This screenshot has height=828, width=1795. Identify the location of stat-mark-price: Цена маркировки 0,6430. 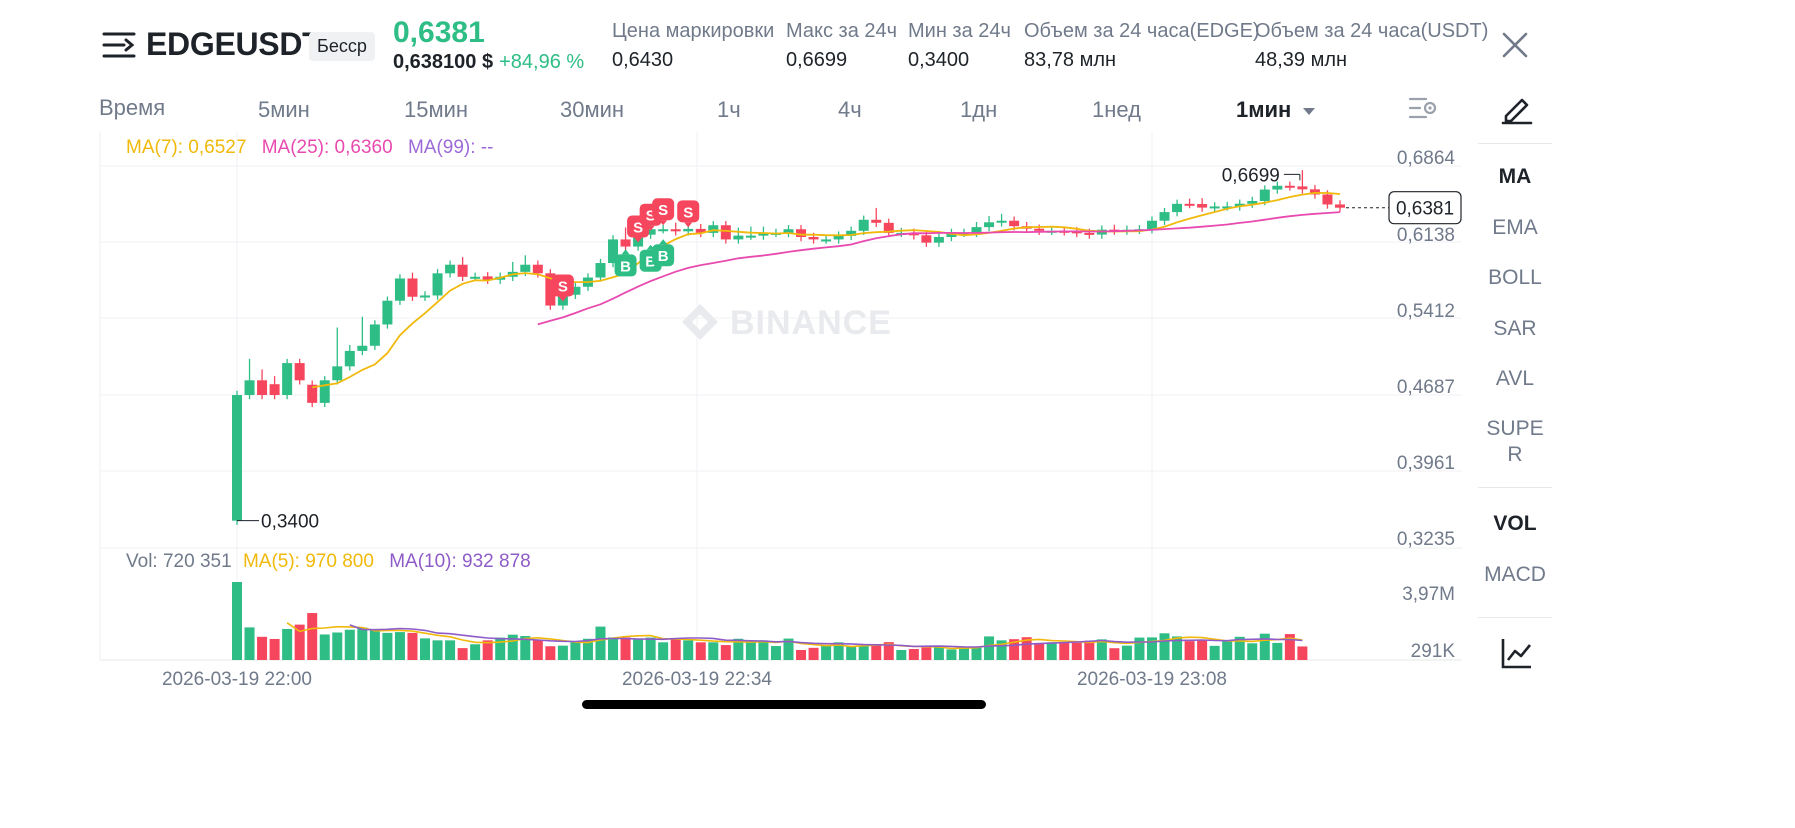
(693, 46).